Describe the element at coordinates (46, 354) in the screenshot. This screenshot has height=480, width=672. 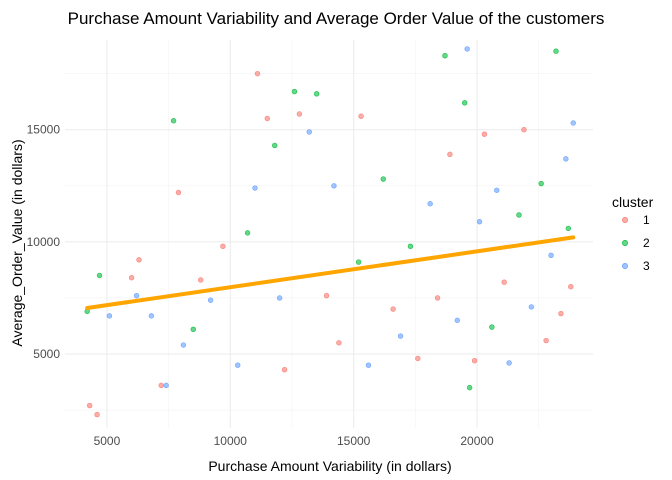
I see `y-tick-label: 5000` at that location.